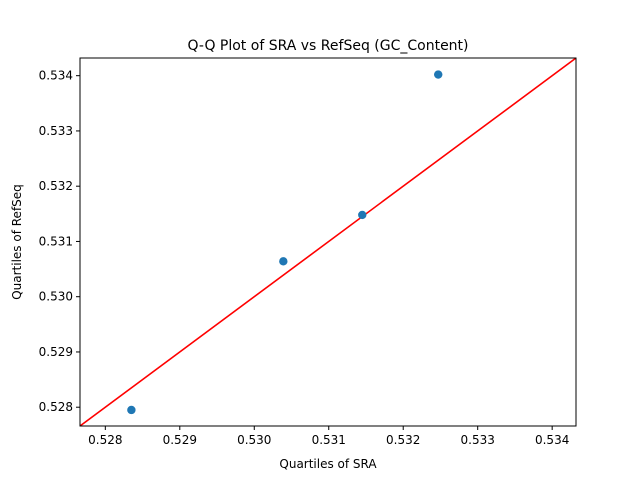  Describe the element at coordinates (180, 440) in the screenshot. I see `x-tick-label: 0.529` at that location.